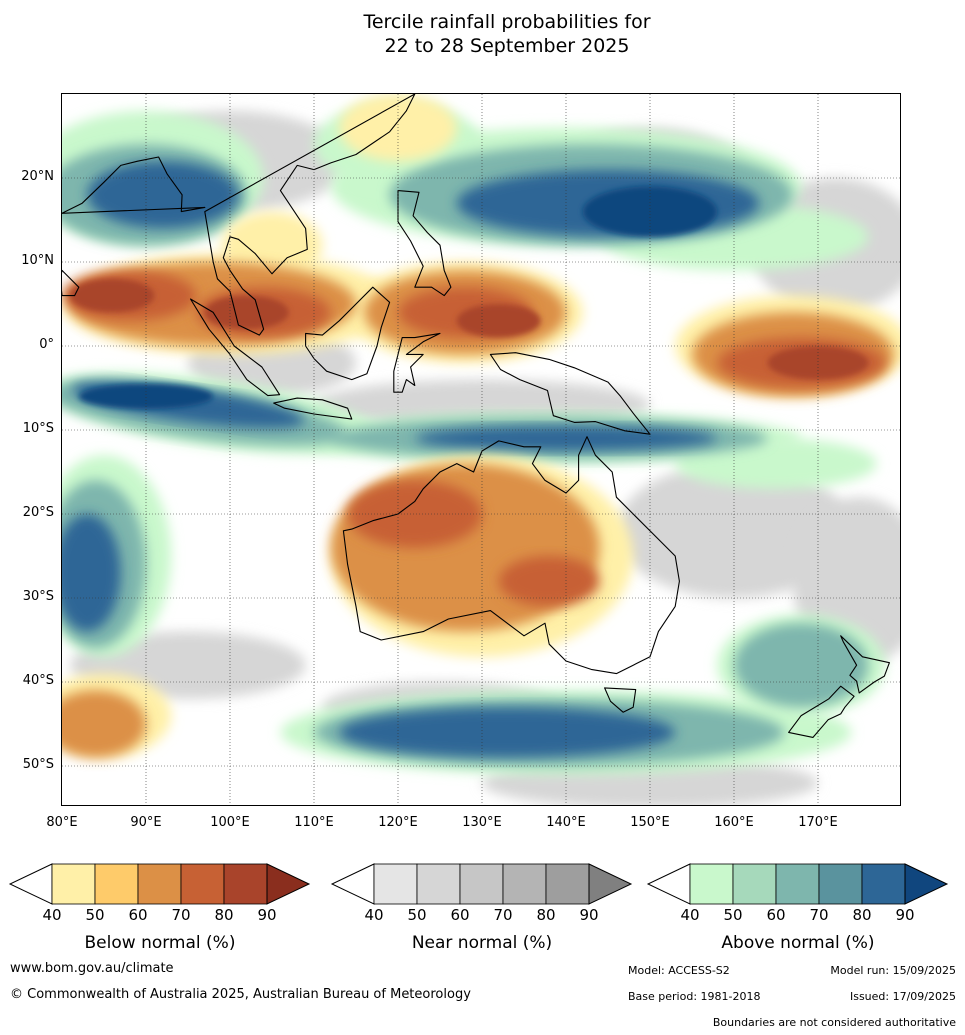  What do you see at coordinates (37, 176) in the screenshot?
I see `lat-label-20n: 20°N` at bounding box center [37, 176].